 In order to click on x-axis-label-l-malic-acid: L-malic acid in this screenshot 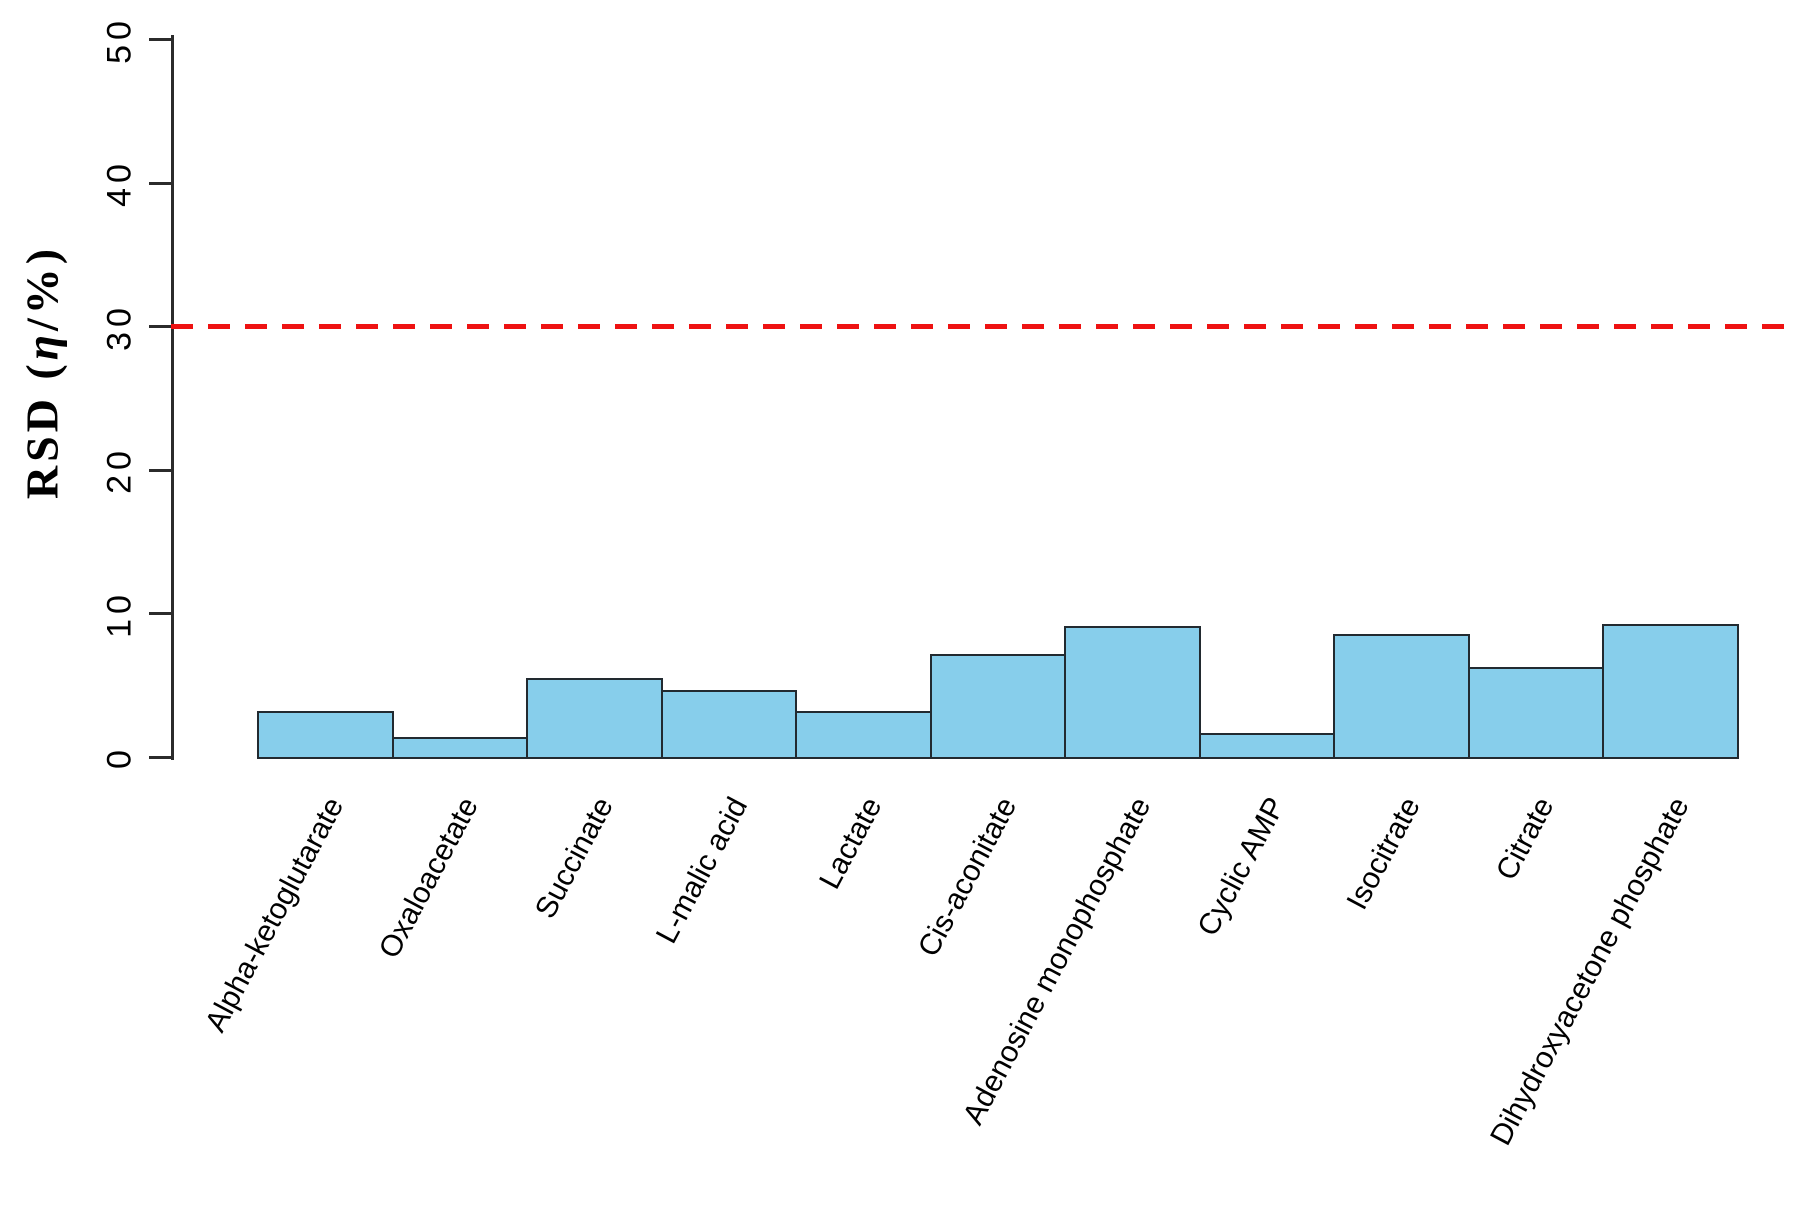, I will do `click(701, 870)`.